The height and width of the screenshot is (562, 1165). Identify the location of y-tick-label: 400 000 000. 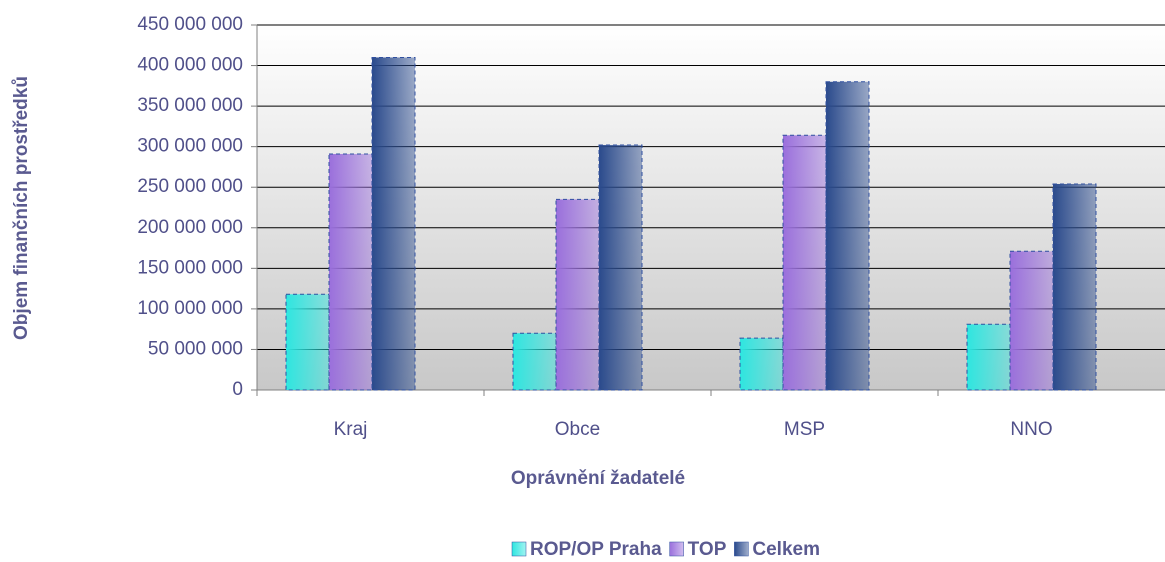
(190, 65).